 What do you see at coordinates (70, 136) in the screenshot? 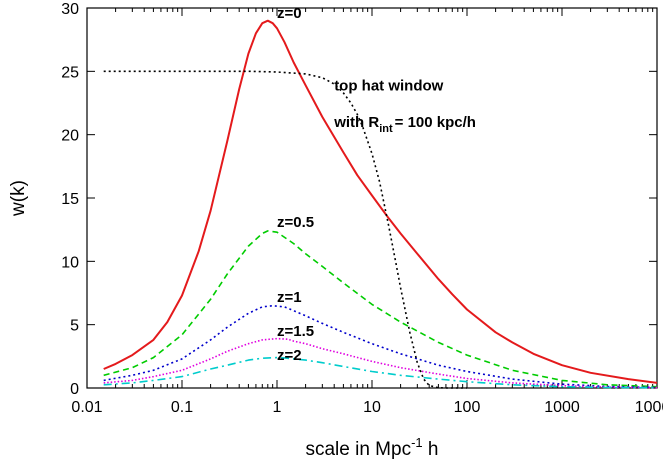
I see `y-tick-label: 20` at bounding box center [70, 136].